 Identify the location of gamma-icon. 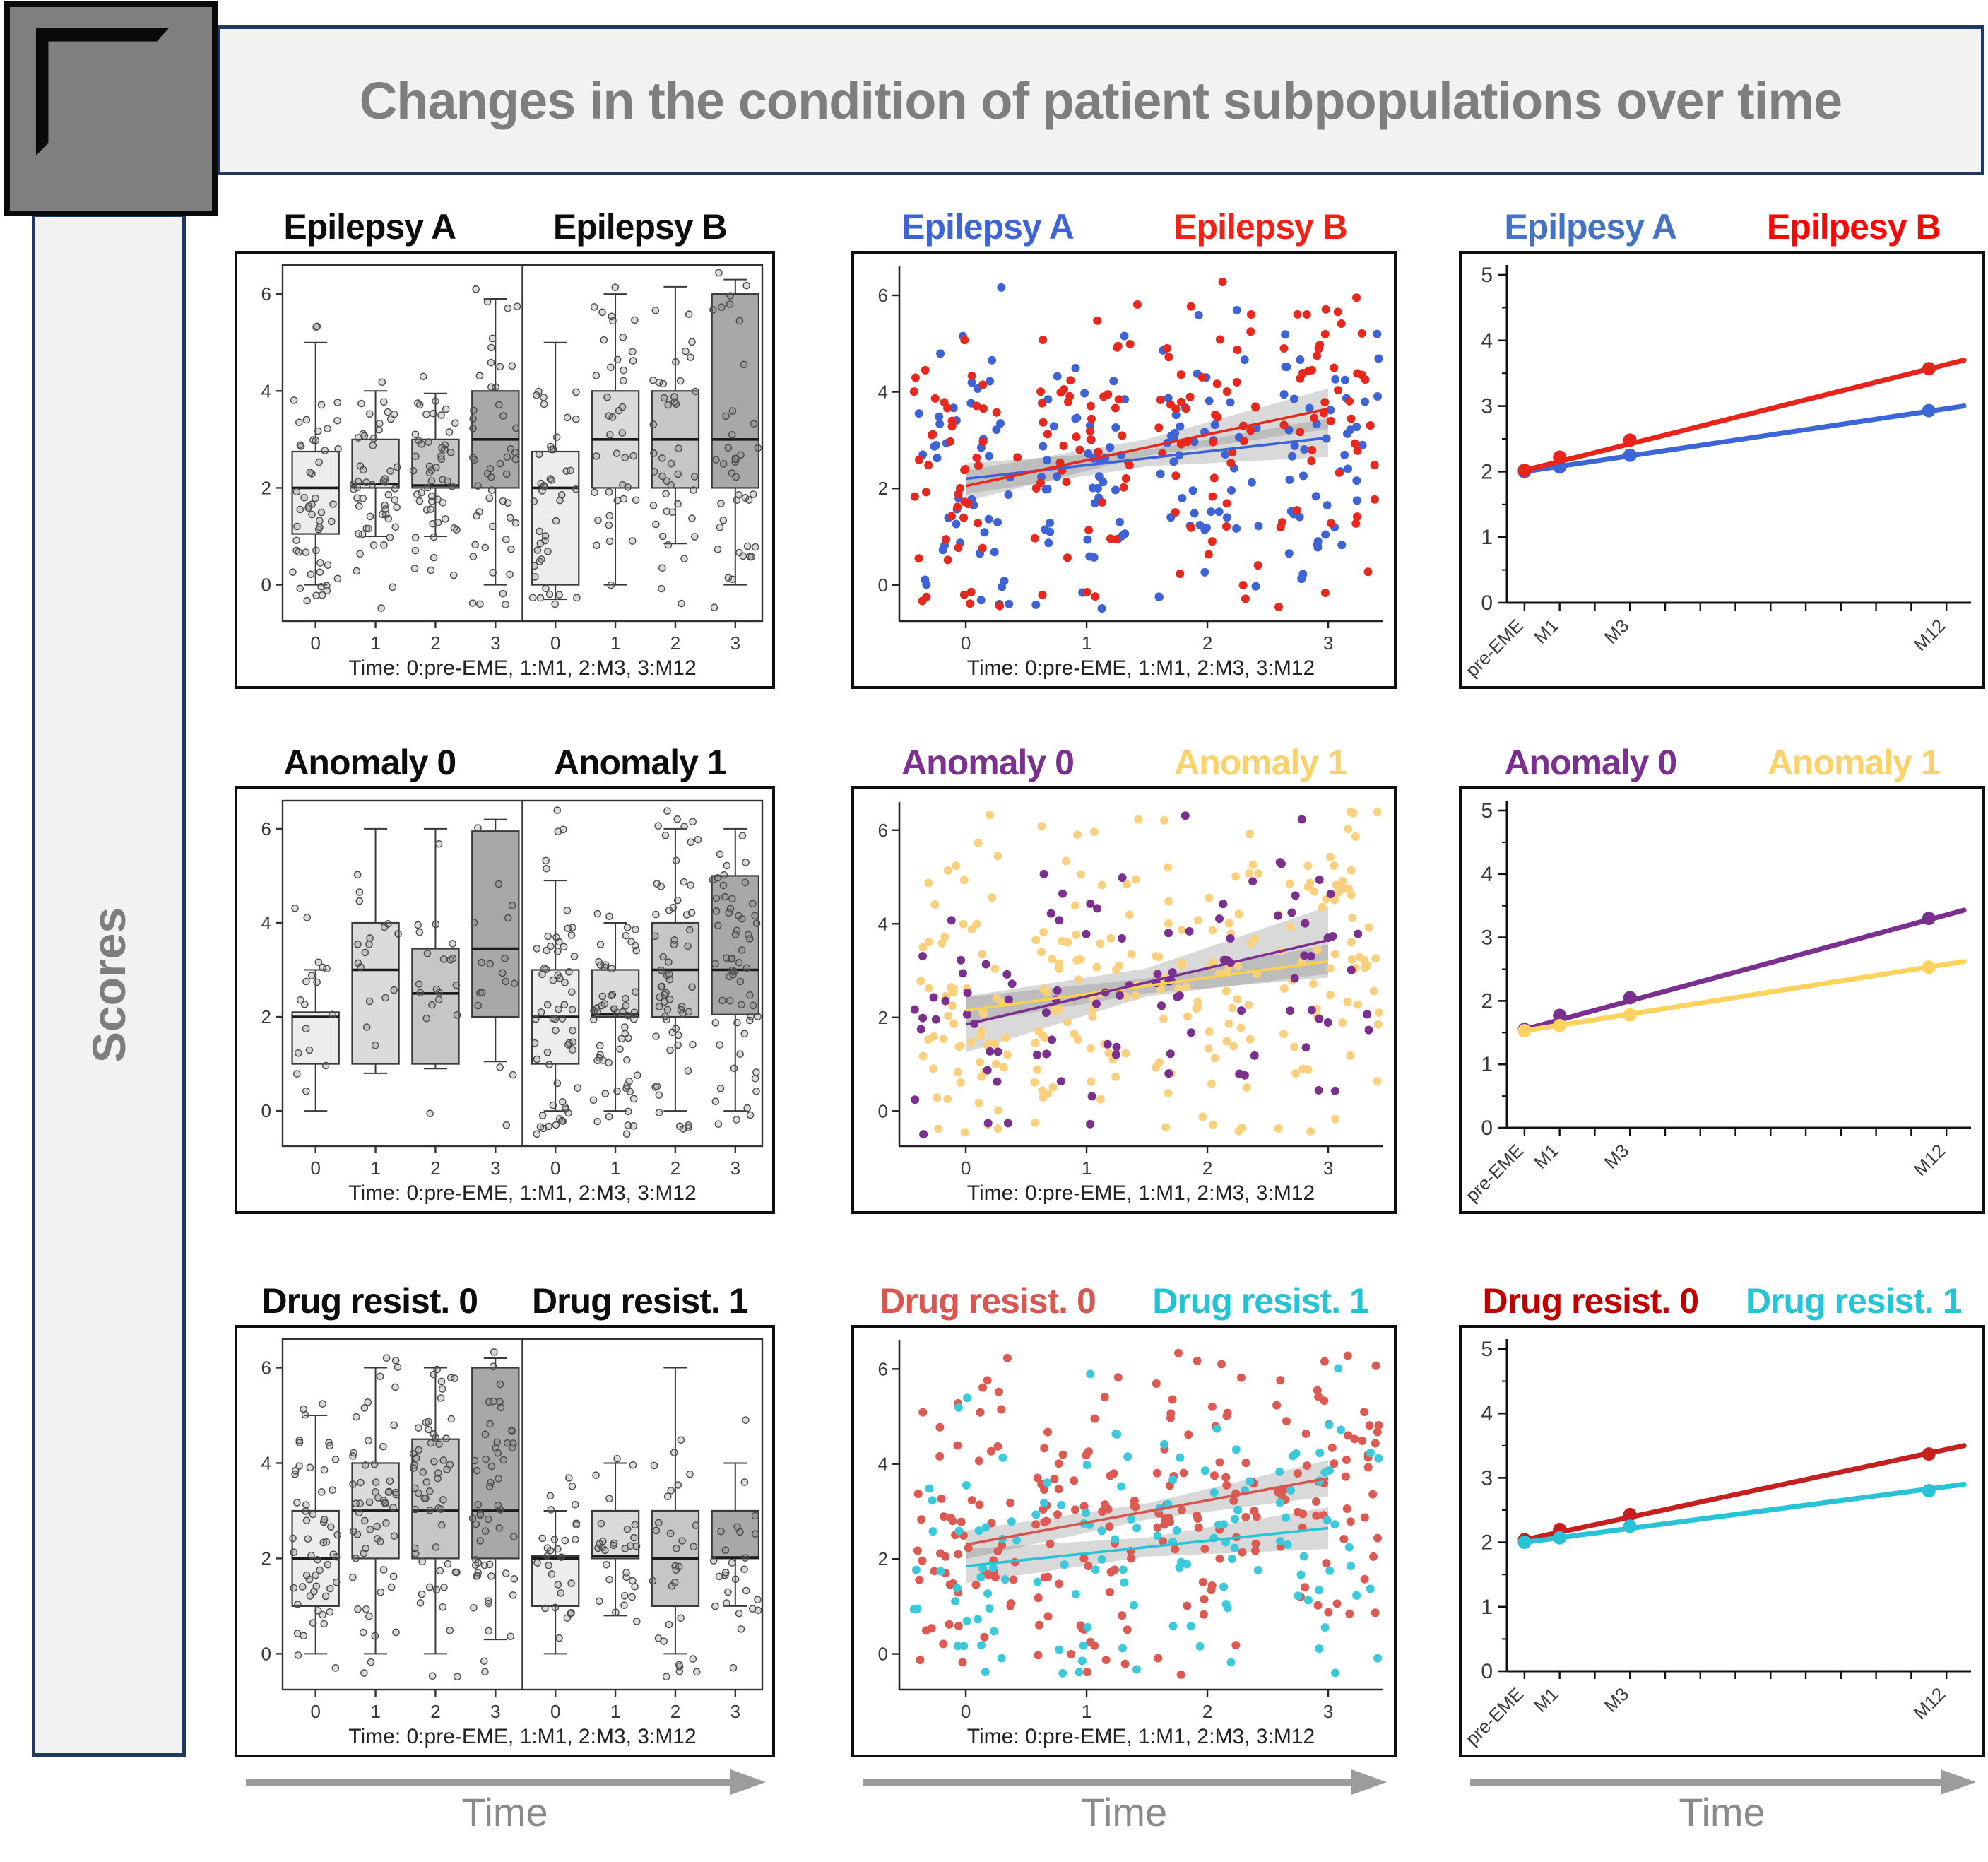
(102, 92).